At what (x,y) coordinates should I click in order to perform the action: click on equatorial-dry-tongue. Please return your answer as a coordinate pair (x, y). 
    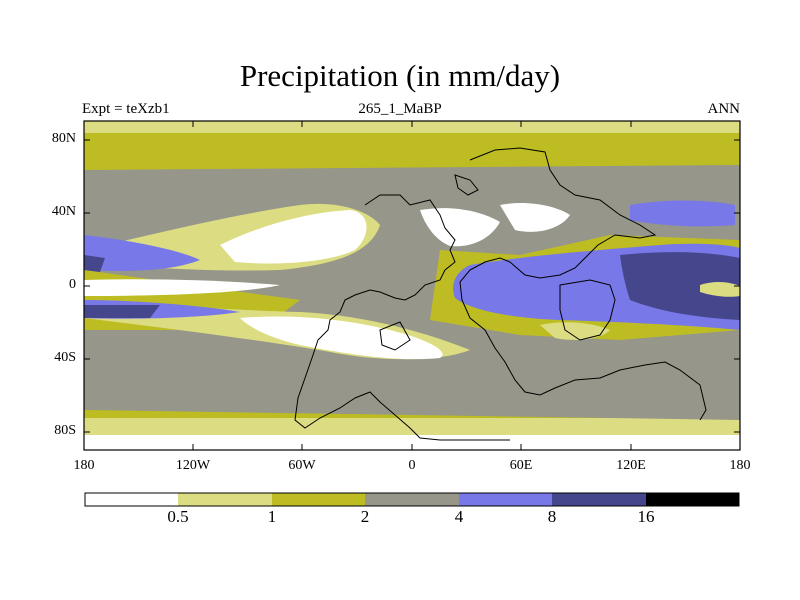
    Looking at the image, I should click on (182, 287).